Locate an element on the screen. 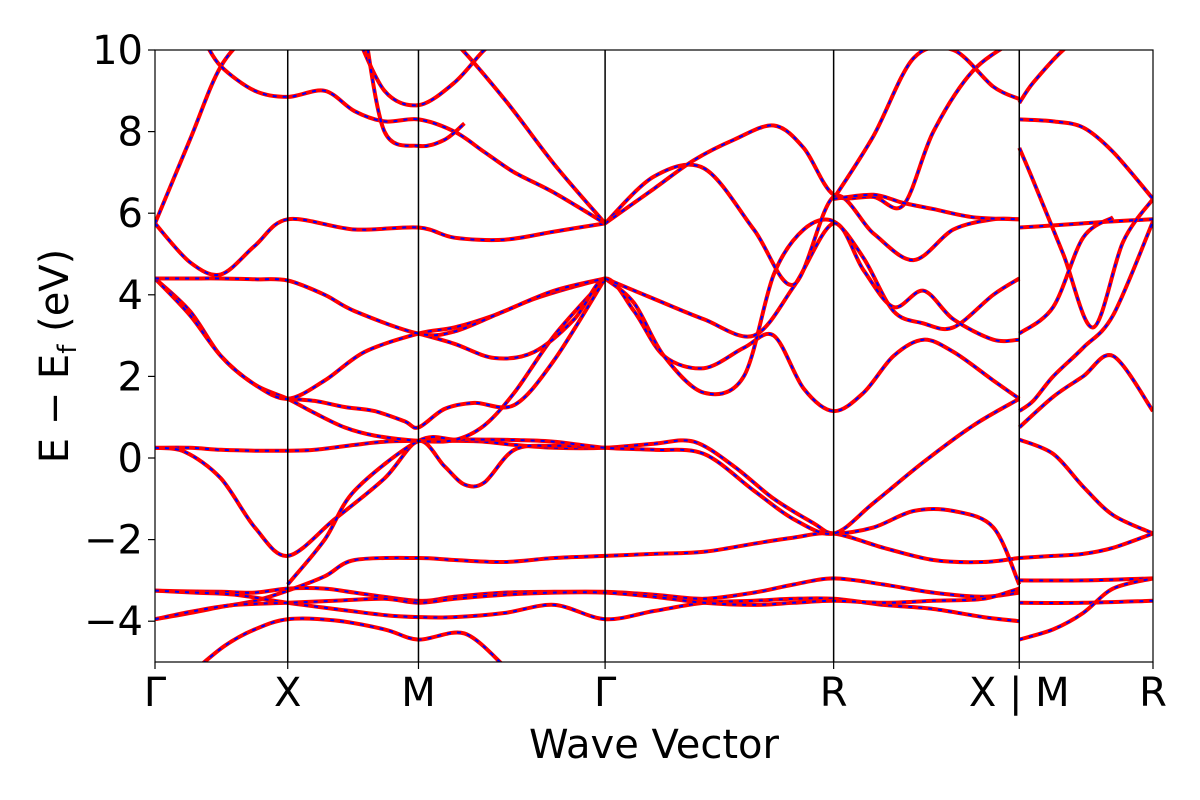 This screenshot has width=1200, height=800. band-16-solid is located at coordinates (380, 246).